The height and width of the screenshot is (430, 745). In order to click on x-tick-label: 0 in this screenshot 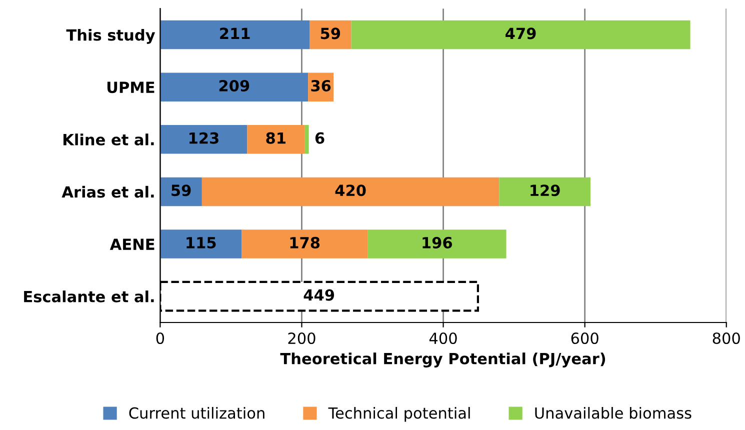, I will do `click(160, 338)`.